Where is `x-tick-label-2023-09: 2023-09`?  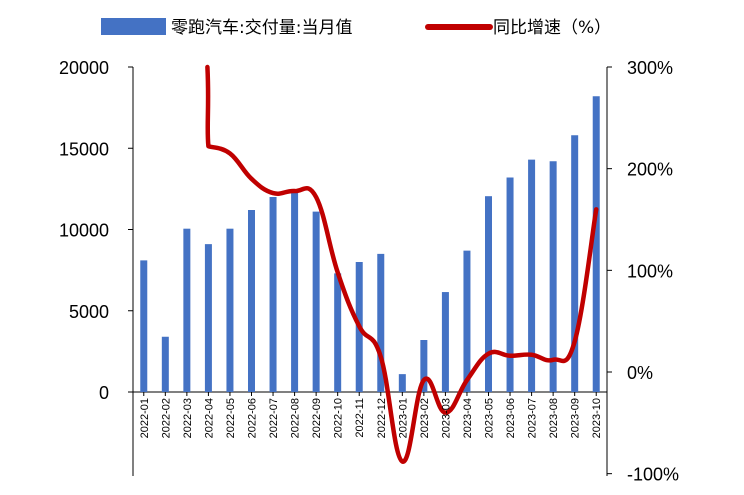 x-tick-label-2023-09: 2023-09 is located at coordinates (576, 418).